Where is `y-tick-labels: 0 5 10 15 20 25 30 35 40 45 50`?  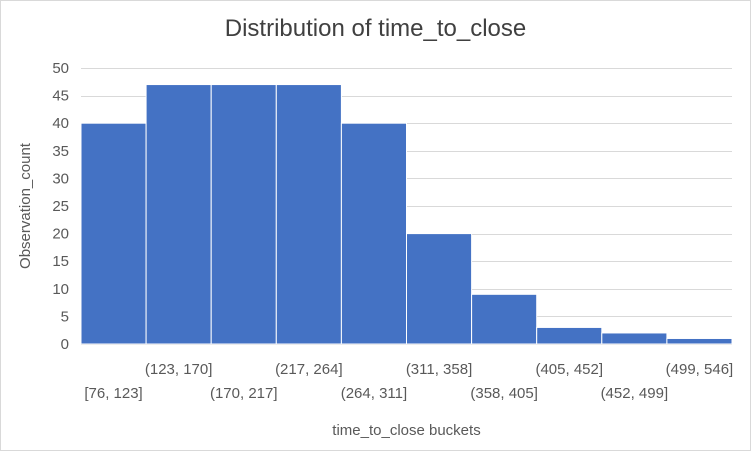
y-tick-labels: 0 5 10 15 20 25 30 35 40 45 50 is located at coordinates (60, 206).